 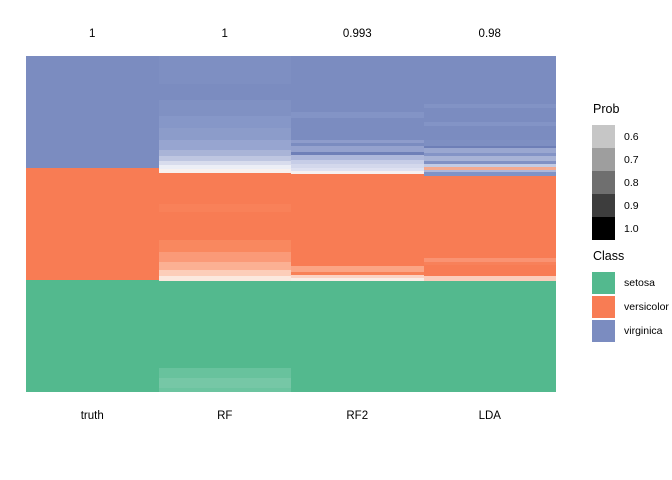 What do you see at coordinates (643, 331) in the screenshot?
I see `class-label-virginica: virginica` at bounding box center [643, 331].